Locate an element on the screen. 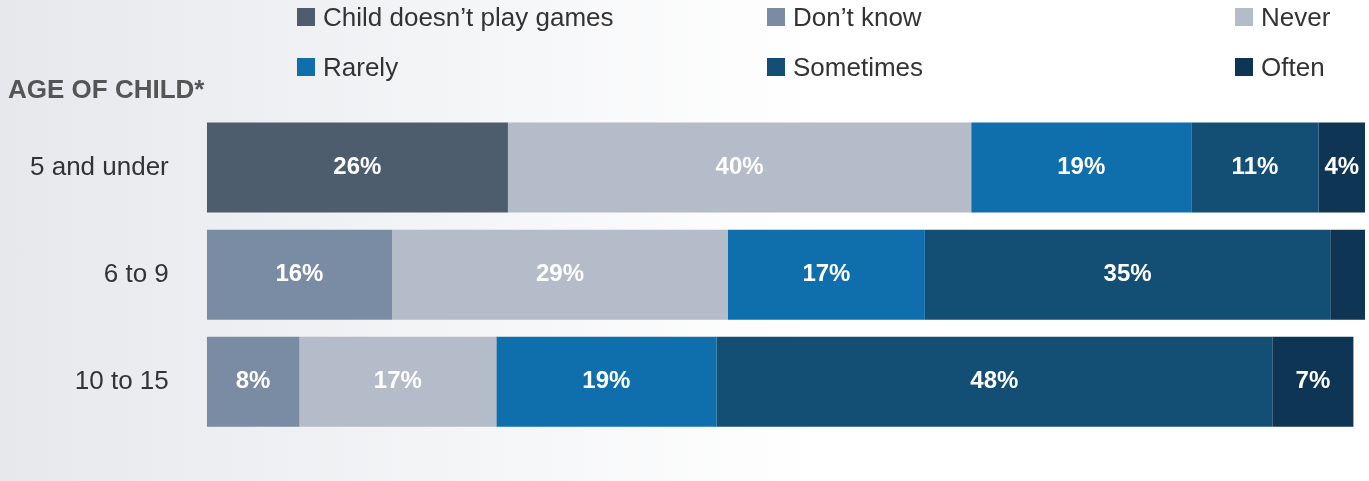  data-label: 40% is located at coordinates (739, 166).